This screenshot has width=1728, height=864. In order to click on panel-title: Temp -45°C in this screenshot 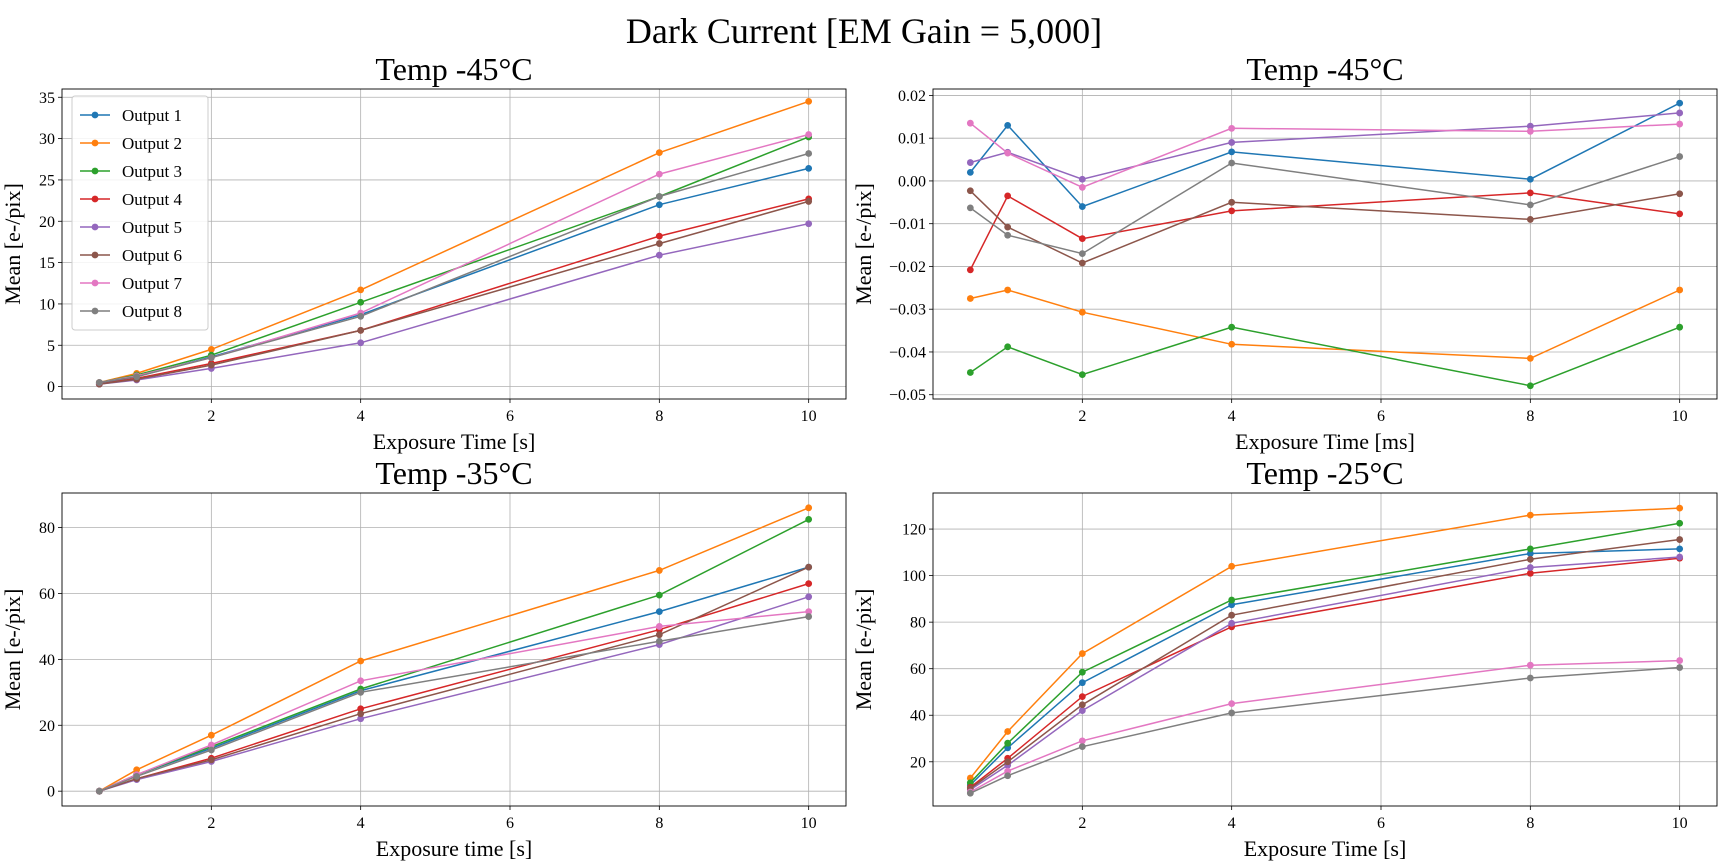, I will do `click(453, 69)`.